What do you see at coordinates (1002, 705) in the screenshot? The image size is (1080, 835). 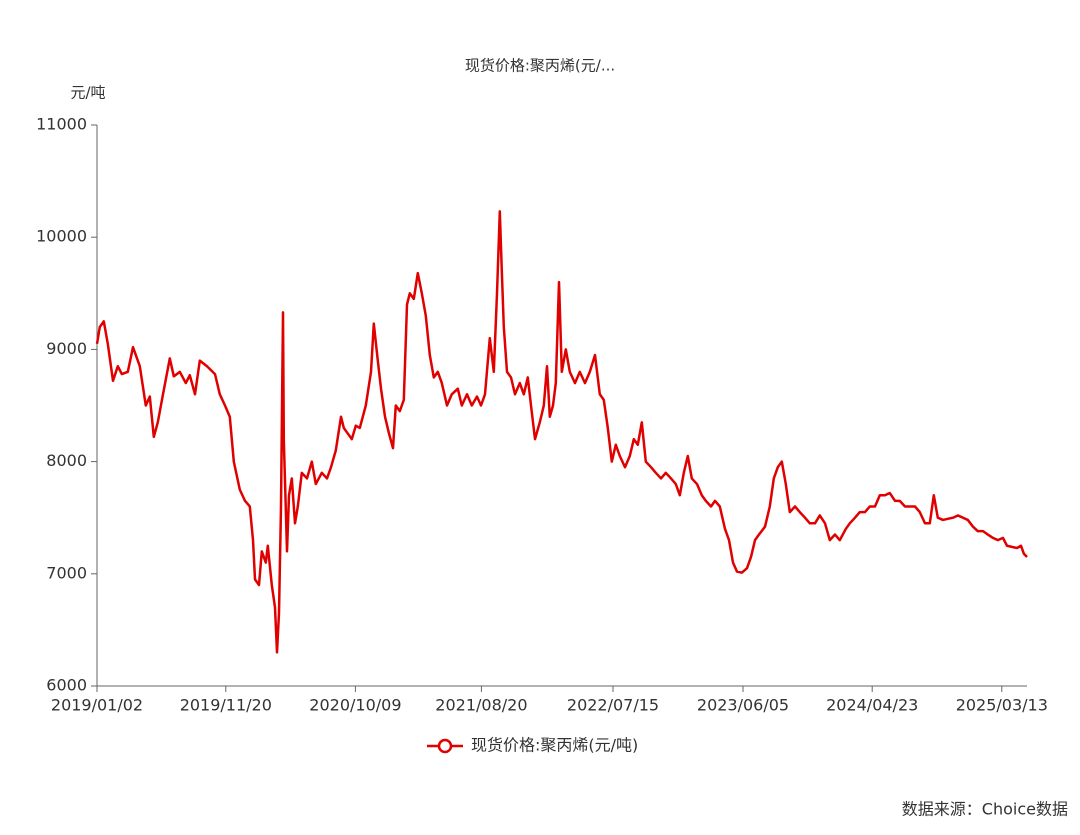 I see `x-tick-label: 2025/03/13` at bounding box center [1002, 705].